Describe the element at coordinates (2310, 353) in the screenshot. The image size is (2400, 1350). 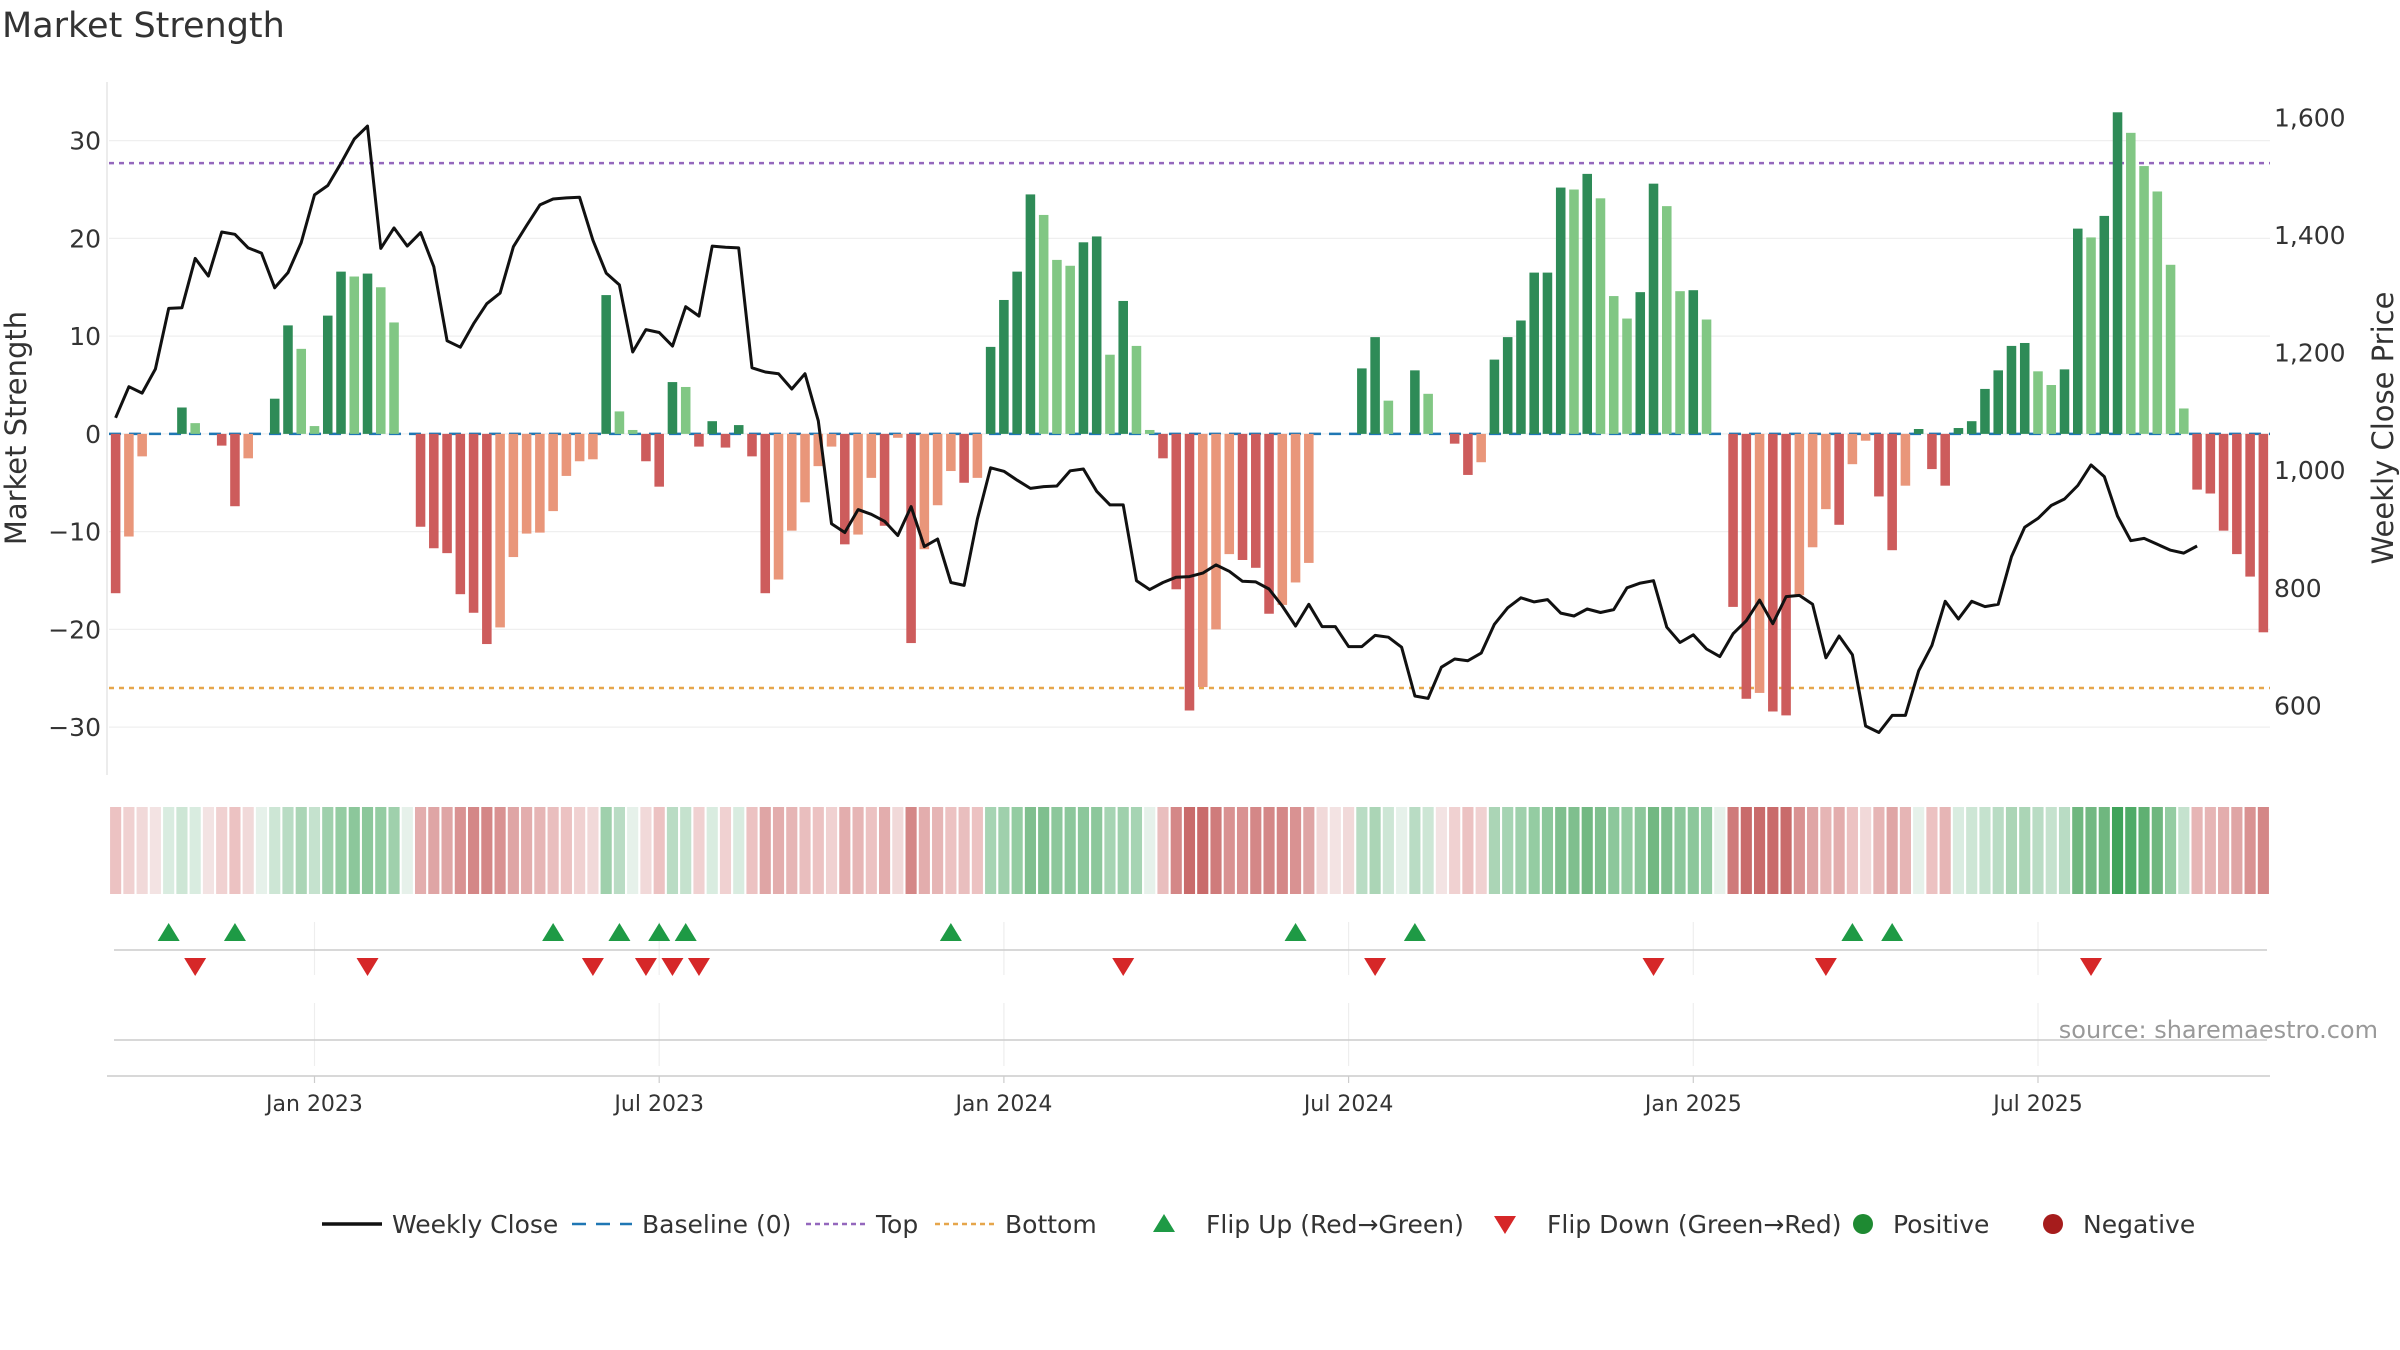
I see `y2-tick-label: 1,200` at that location.